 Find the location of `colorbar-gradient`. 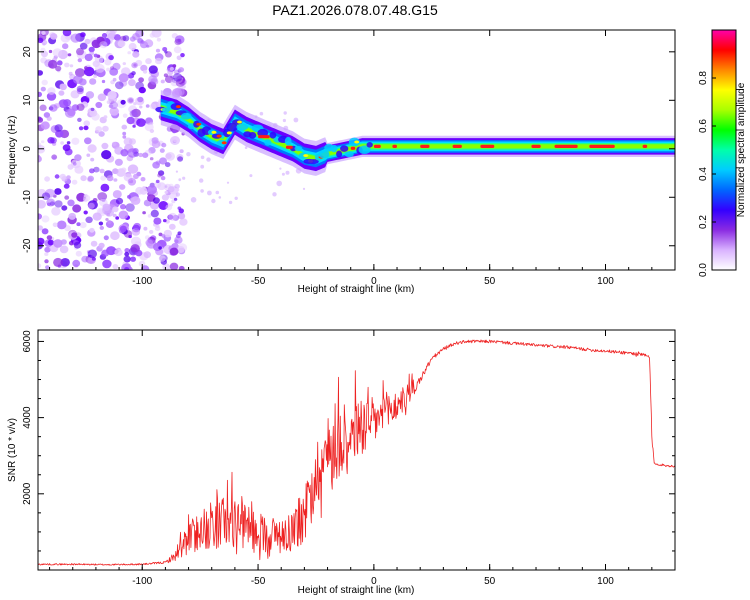

colorbar-gradient is located at coordinates (724, 150).